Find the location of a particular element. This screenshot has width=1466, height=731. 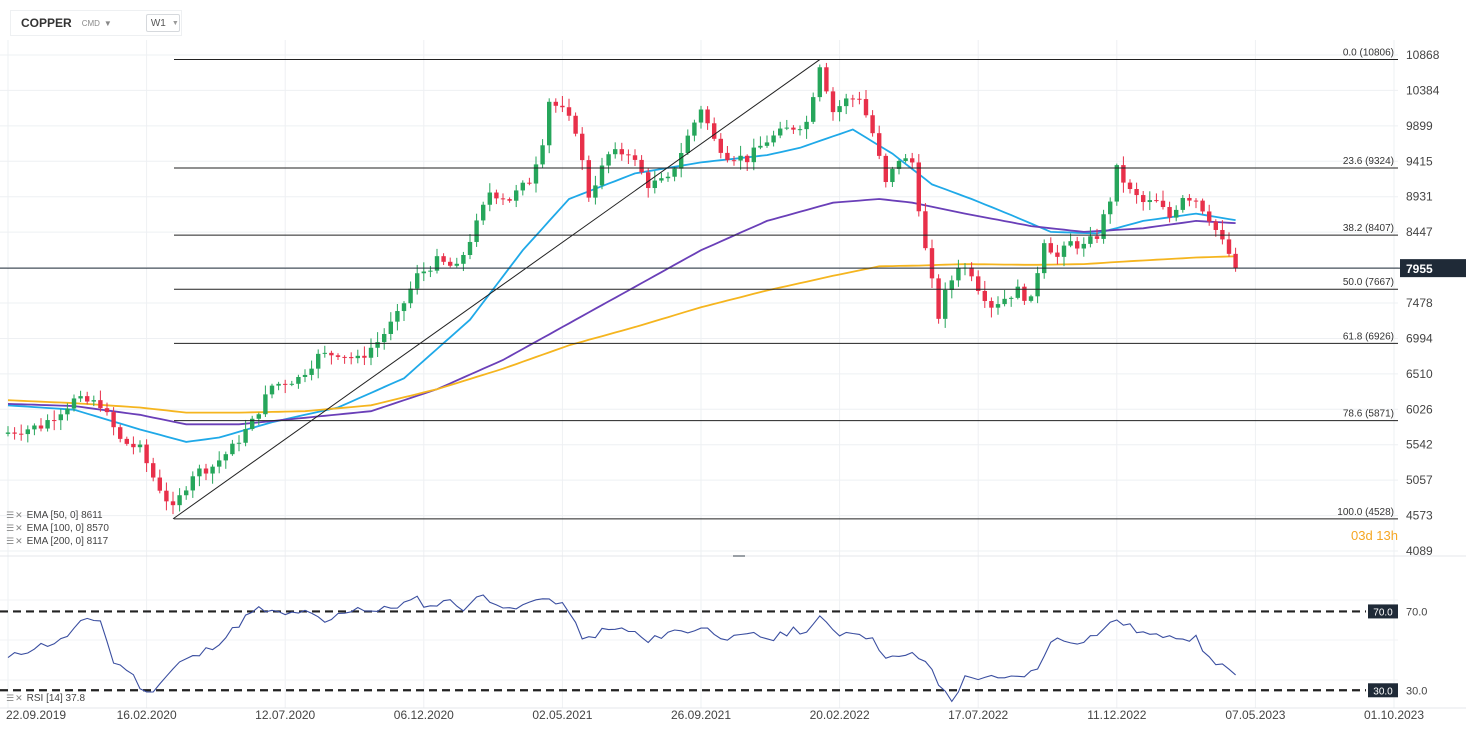

symbol-name: COPPER is located at coordinates (46, 23).